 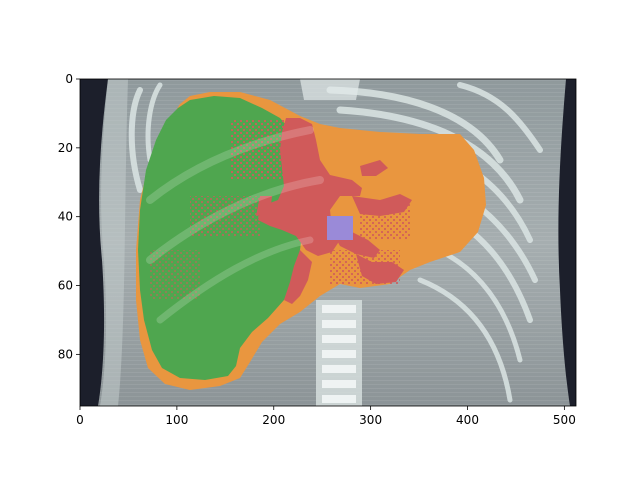 I want to click on y-tick-label: 80, so click(x=65, y=354).